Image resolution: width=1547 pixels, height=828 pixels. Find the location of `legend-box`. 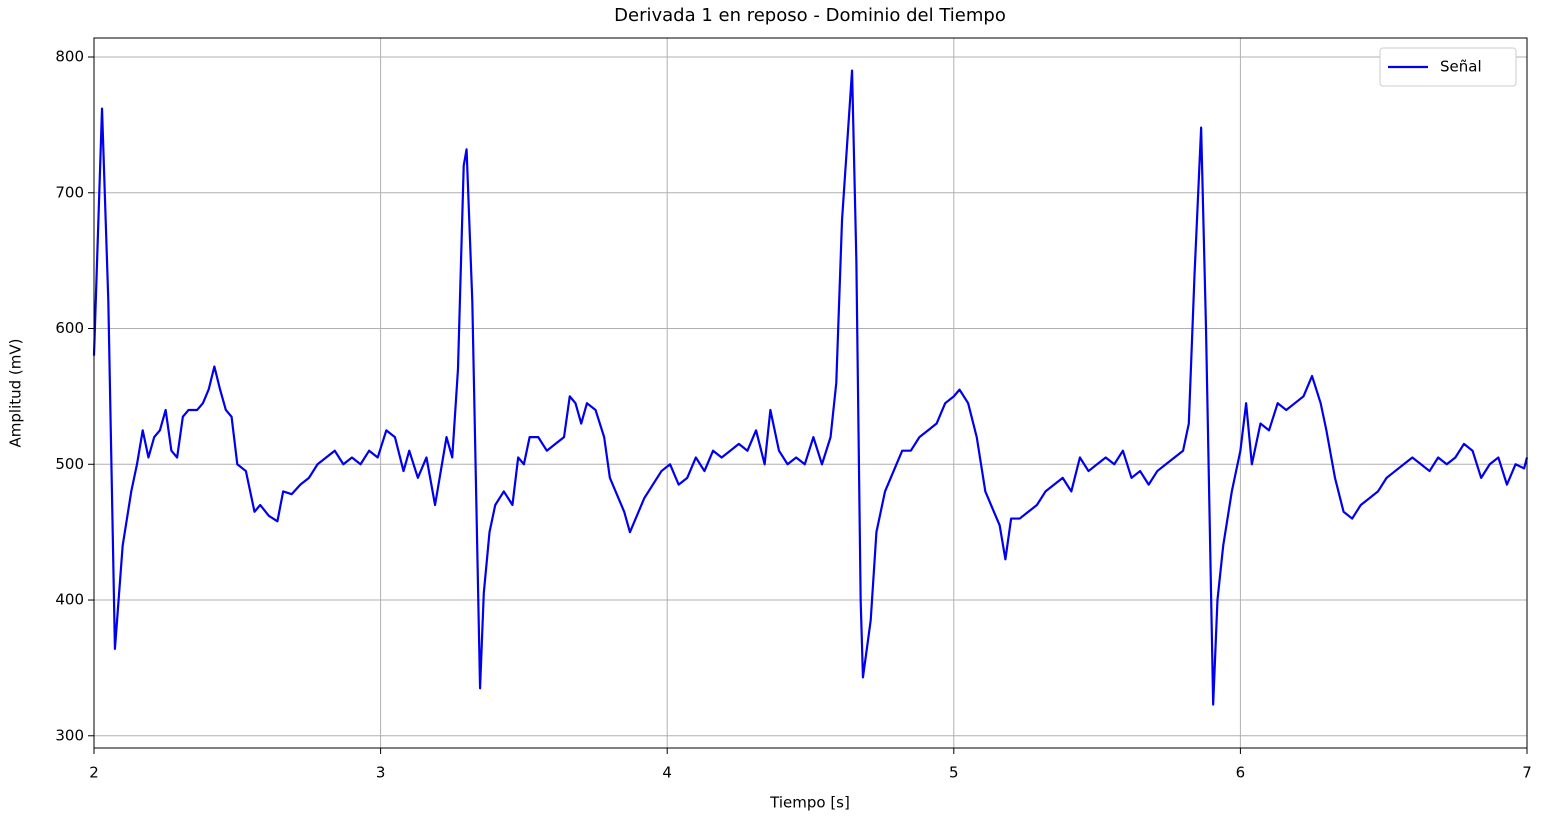

legend-box is located at coordinates (1448, 67).